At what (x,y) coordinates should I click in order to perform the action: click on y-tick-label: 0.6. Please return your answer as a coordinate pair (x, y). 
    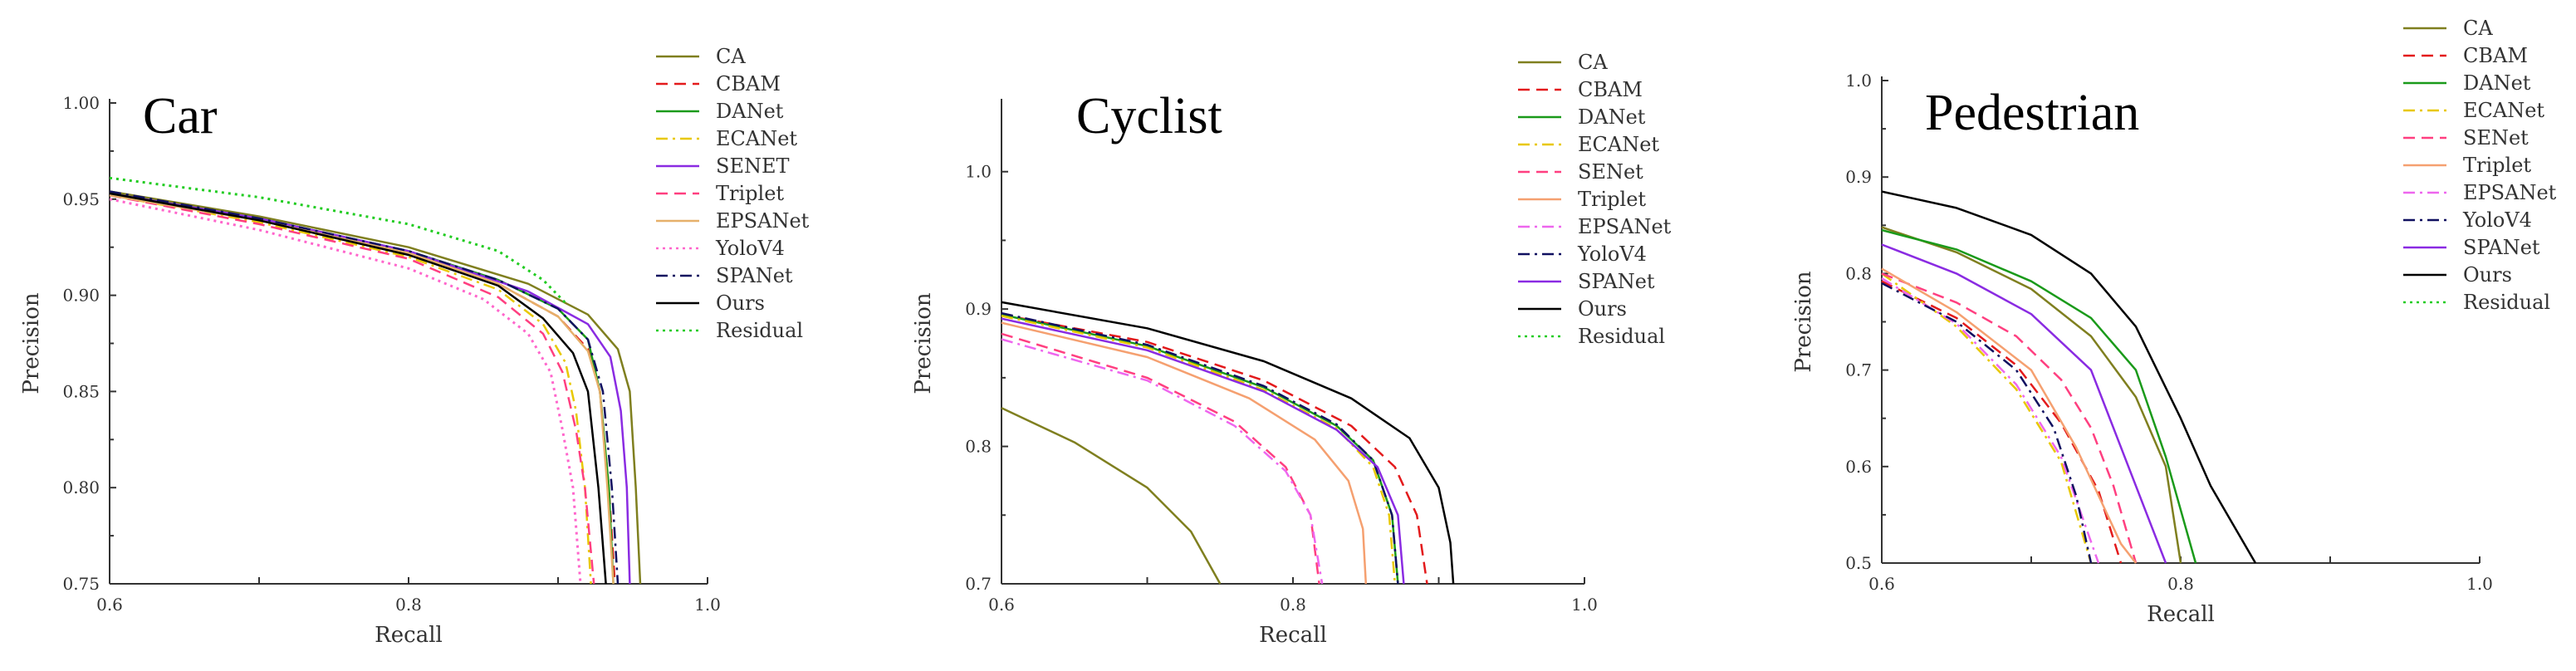
    Looking at the image, I should click on (1858, 467).